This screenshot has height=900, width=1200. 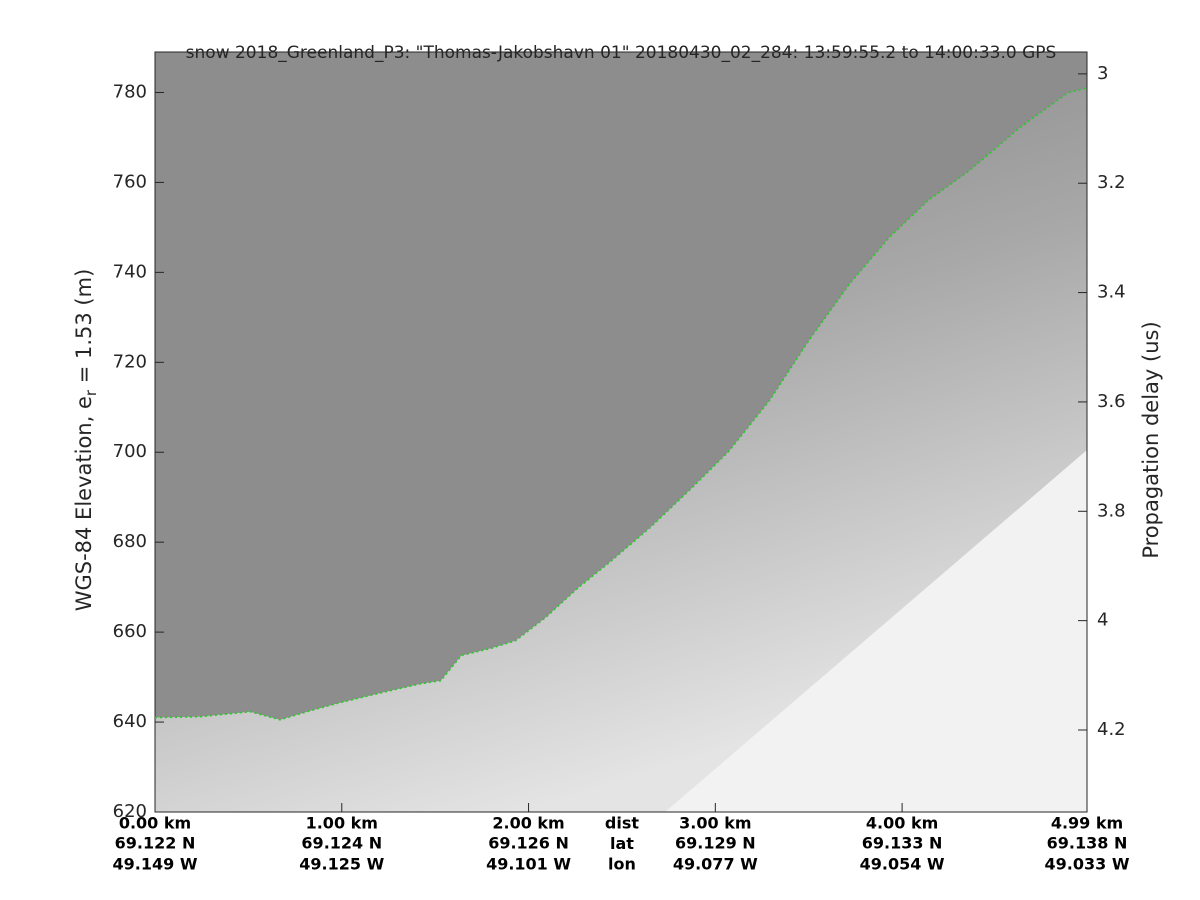 What do you see at coordinates (130, 721) in the screenshot?
I see `y-tick-label: 640` at bounding box center [130, 721].